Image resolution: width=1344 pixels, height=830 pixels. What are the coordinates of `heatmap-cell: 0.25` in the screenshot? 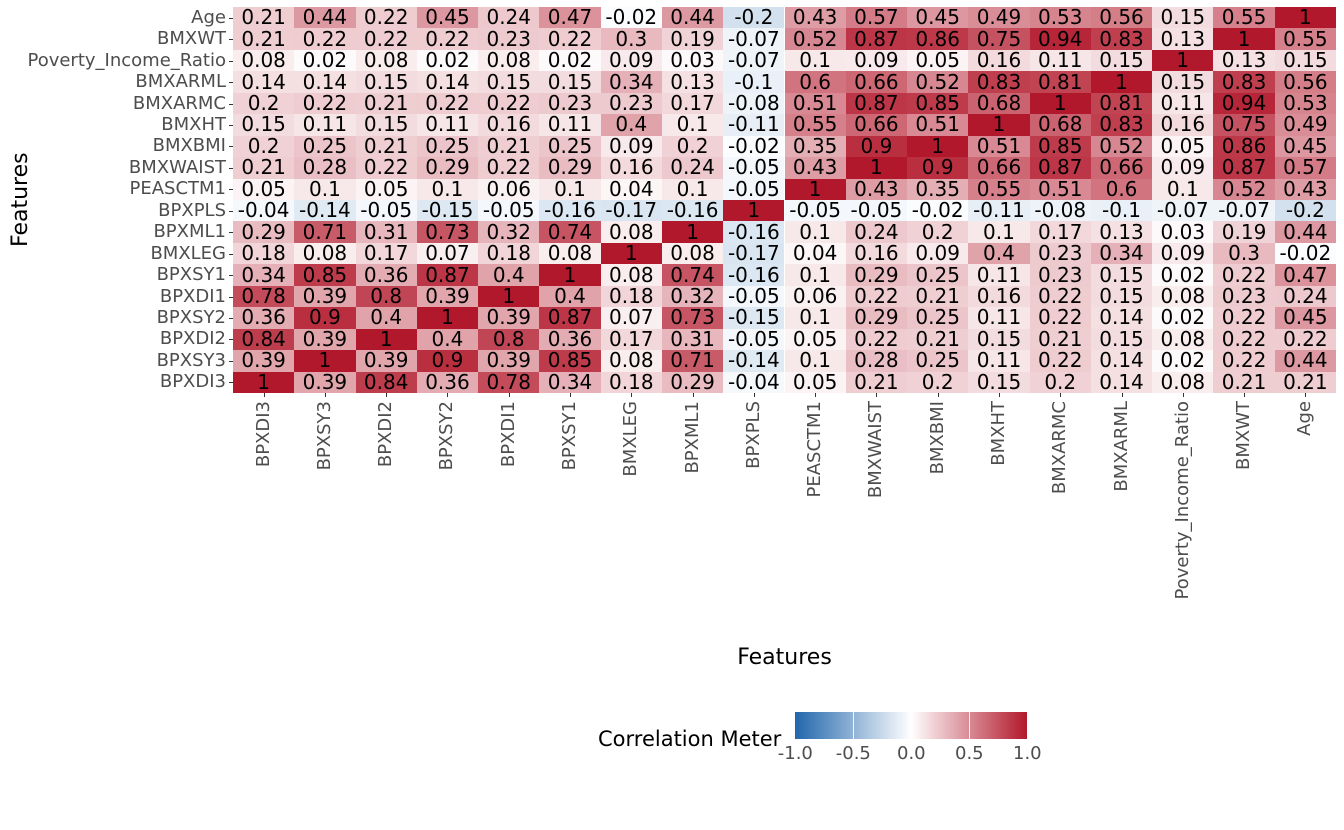 It's located at (447, 146).